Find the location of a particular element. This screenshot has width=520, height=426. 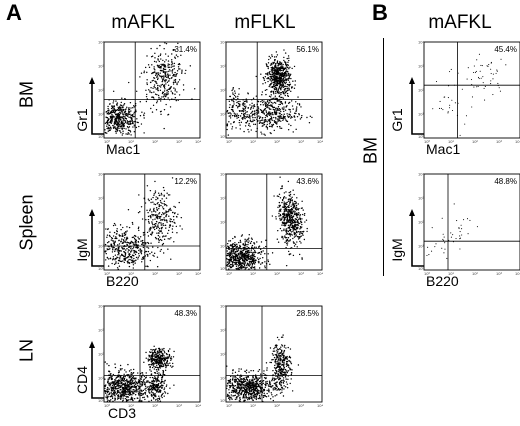

y-tick-label: 10¹ is located at coordinates (223, 246).